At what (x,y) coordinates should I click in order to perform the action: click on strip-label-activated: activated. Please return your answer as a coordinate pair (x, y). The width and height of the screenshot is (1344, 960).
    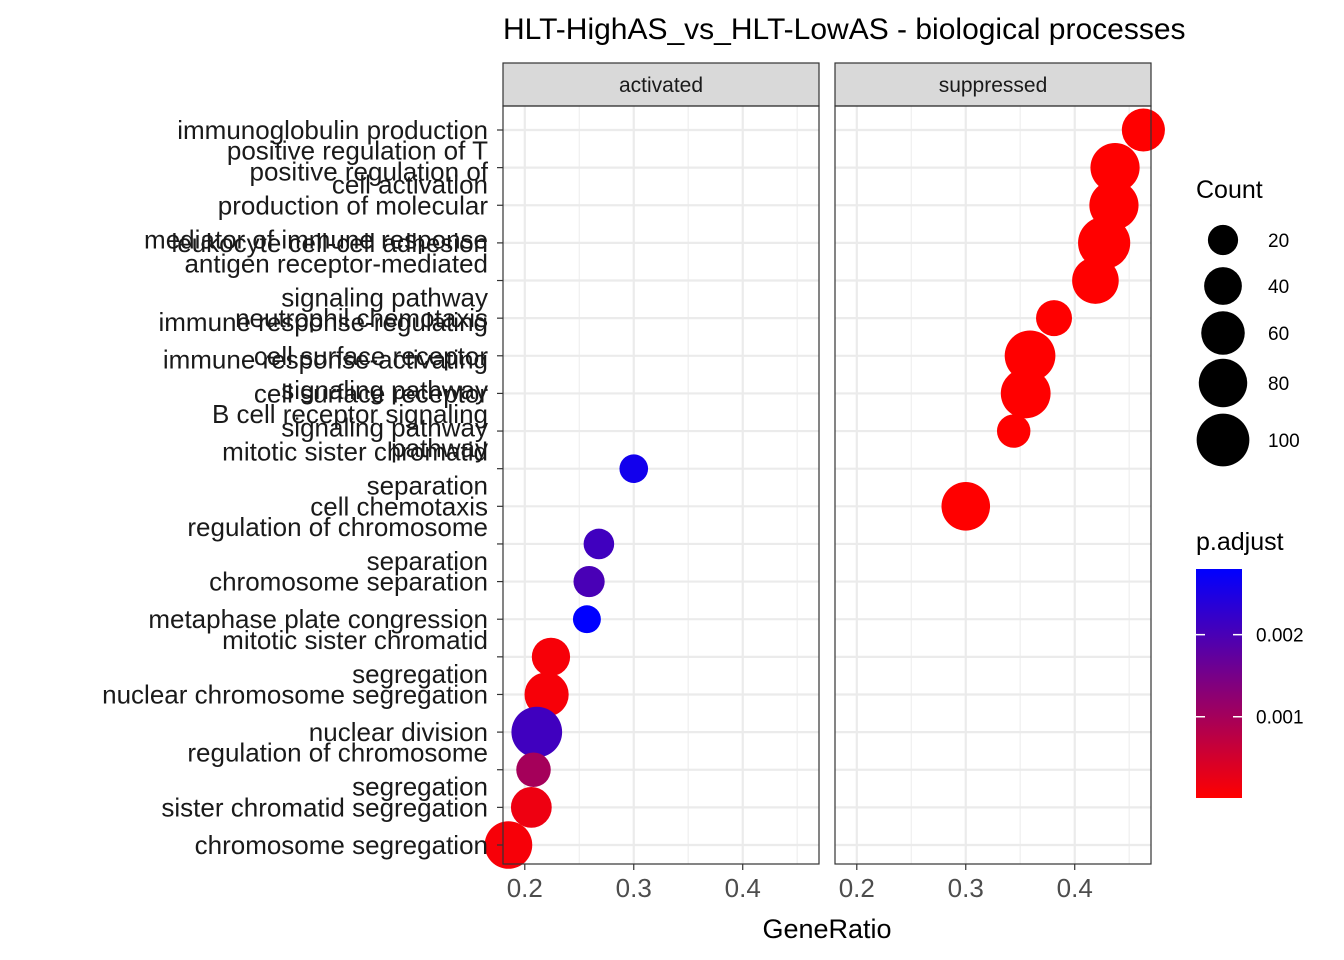
    Looking at the image, I should click on (661, 85).